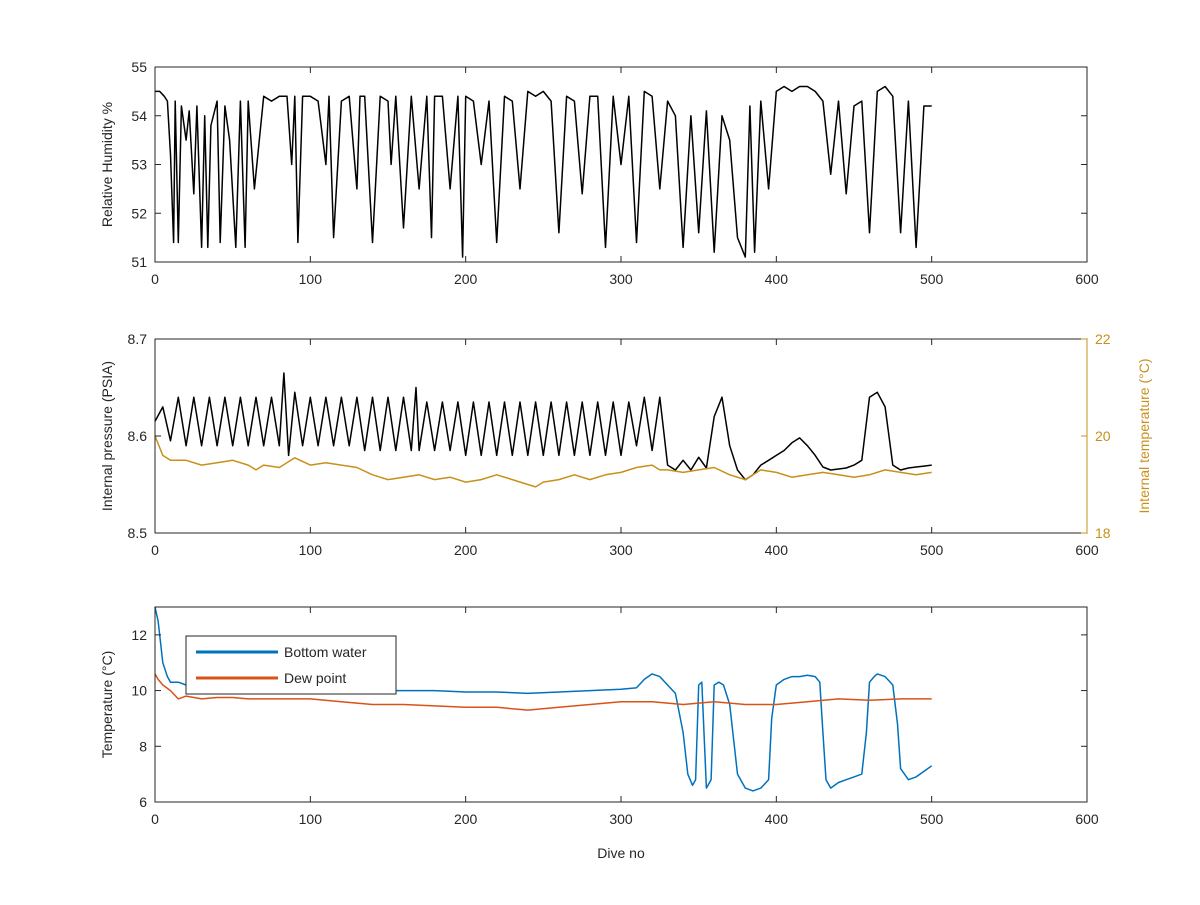 Image resolution: width=1200 pixels, height=905 pixels. I want to click on y-tick-label: 6, so click(143, 802).